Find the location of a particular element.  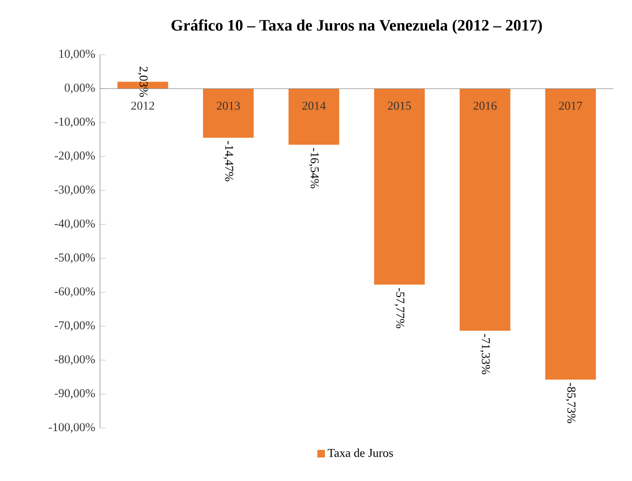

x-tick-label: 2015 is located at coordinates (399, 106).